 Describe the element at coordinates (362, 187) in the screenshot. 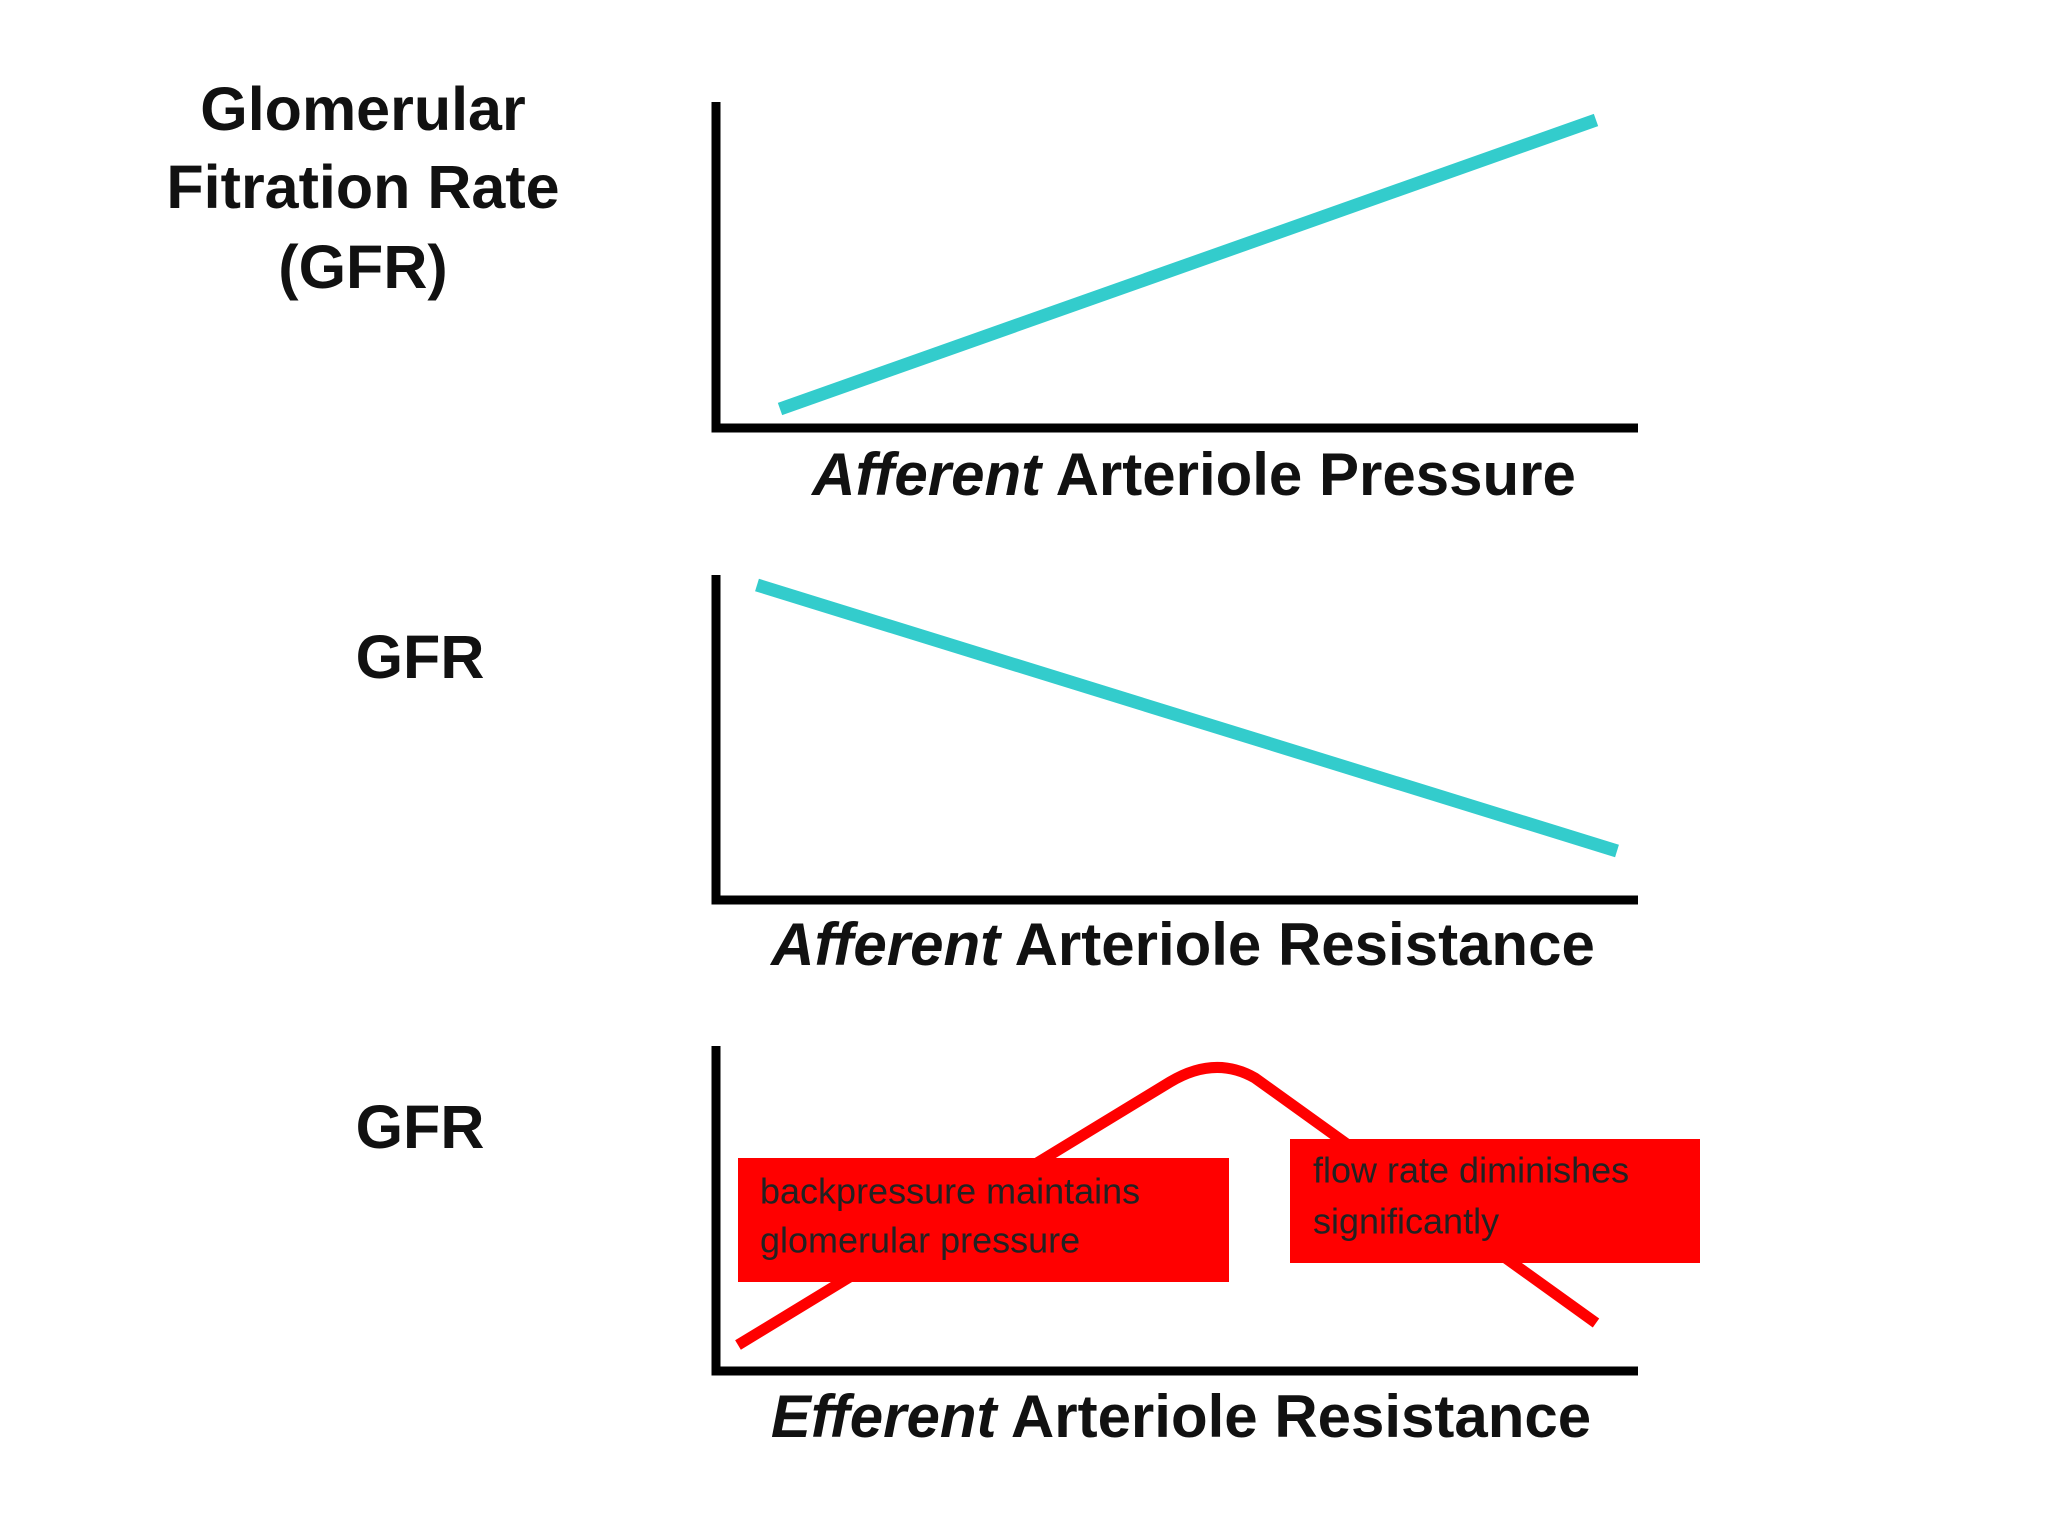

I see `y-label: Fitration Rate` at that location.